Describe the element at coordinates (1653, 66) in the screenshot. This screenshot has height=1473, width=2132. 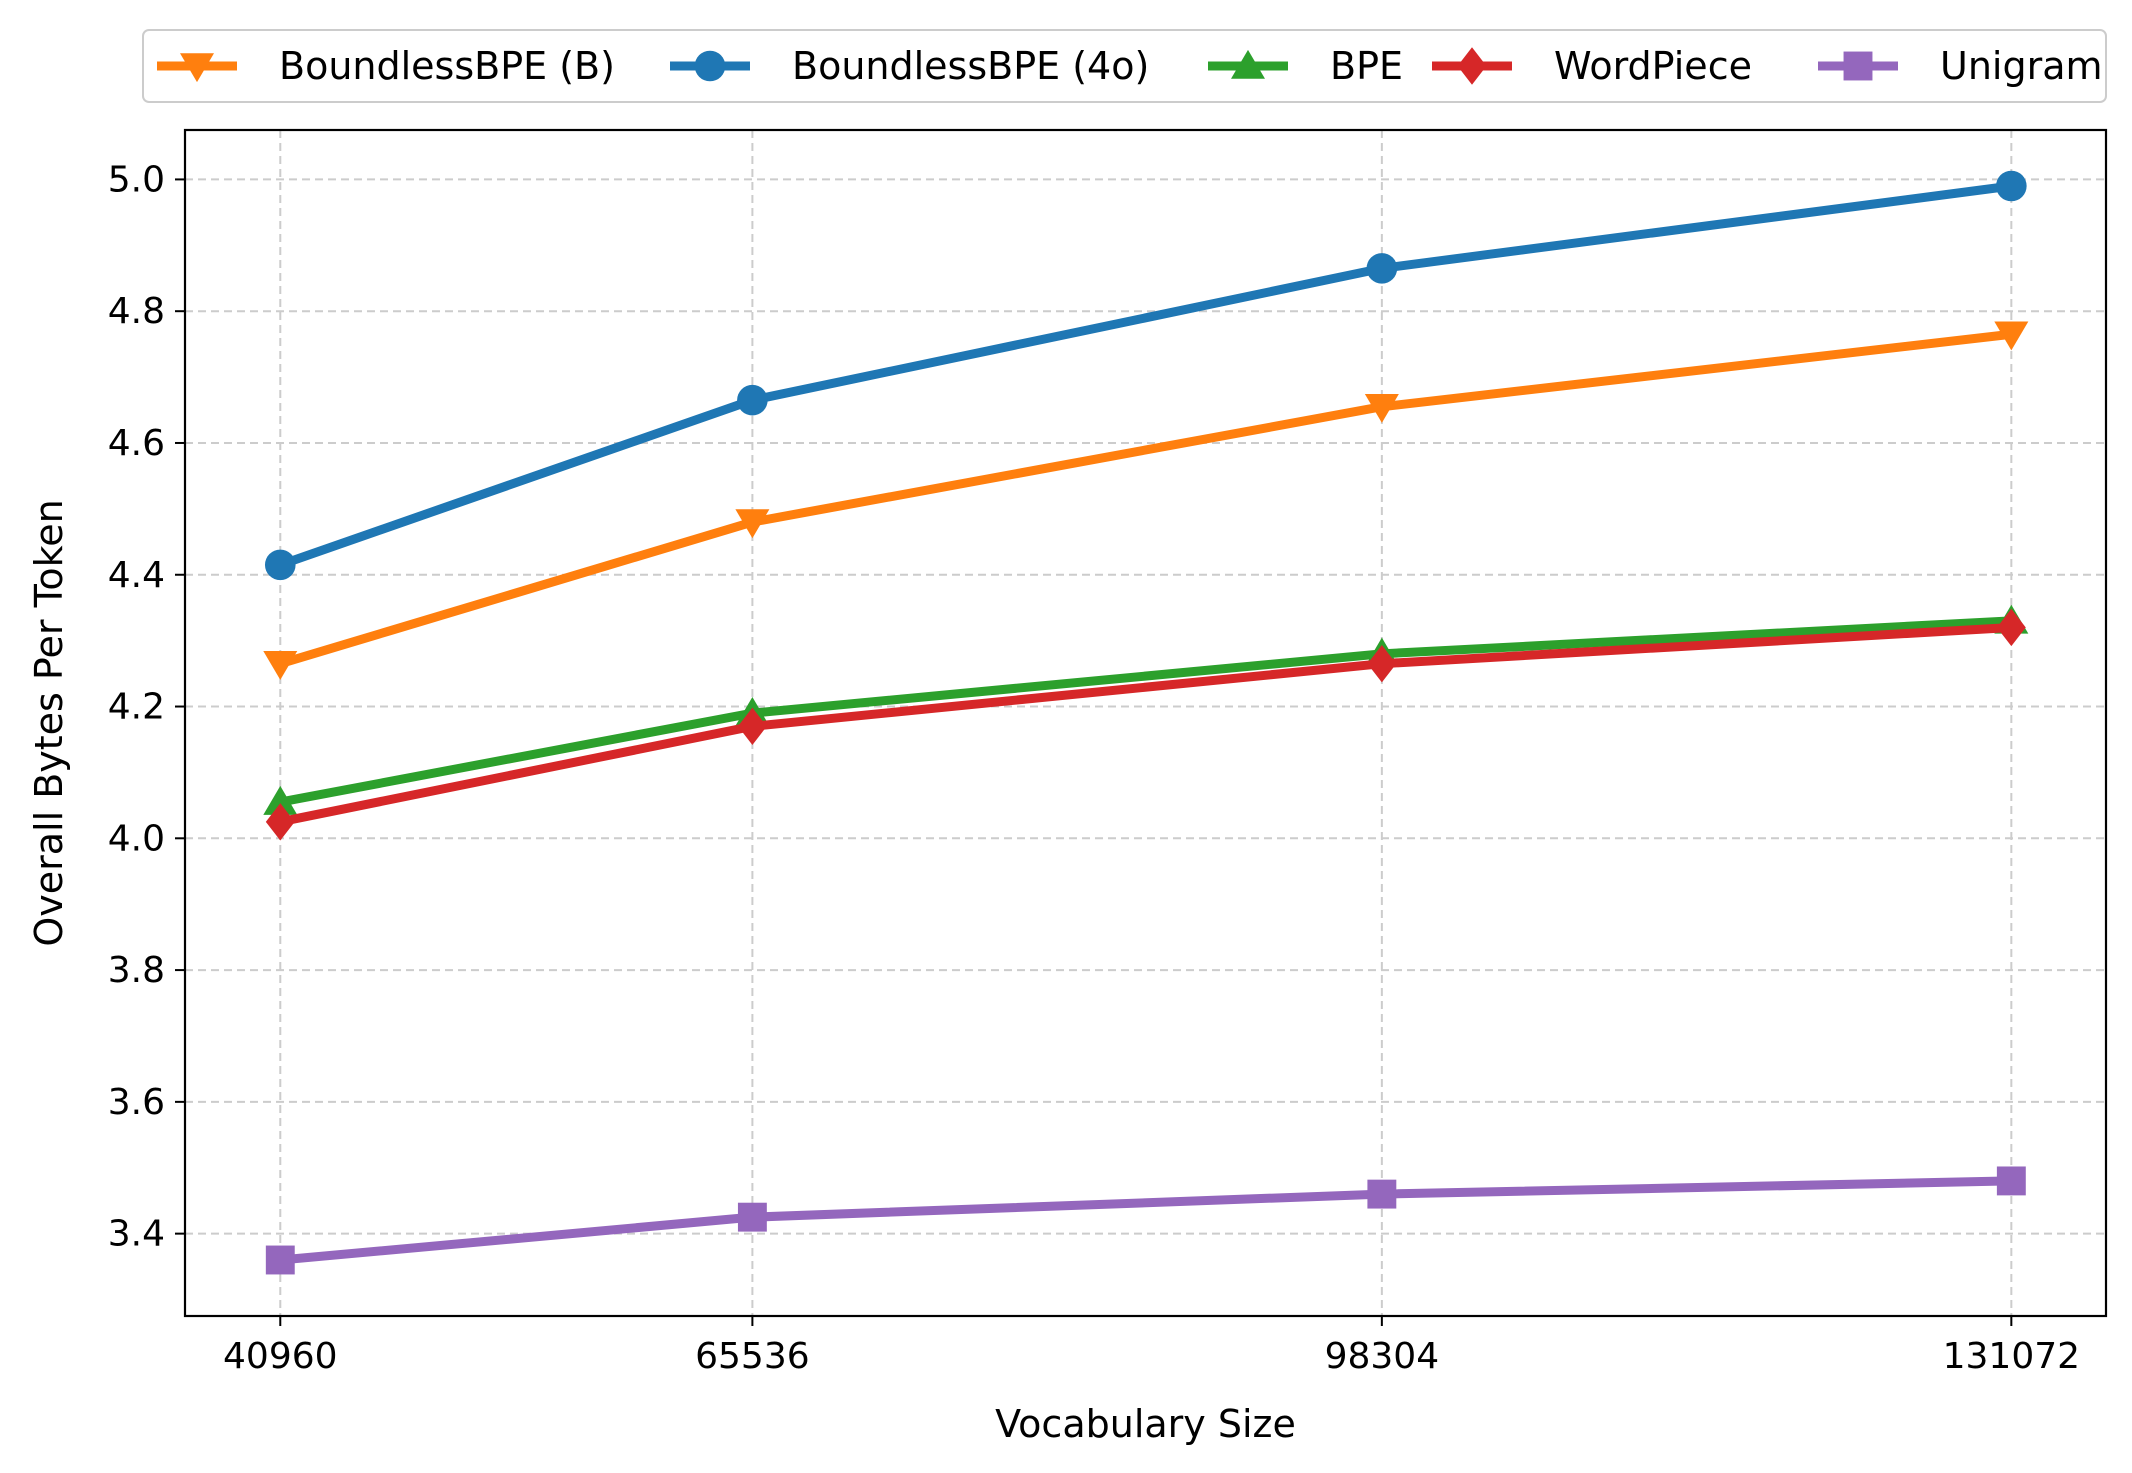
I see `legend-label: WordPiece` at that location.